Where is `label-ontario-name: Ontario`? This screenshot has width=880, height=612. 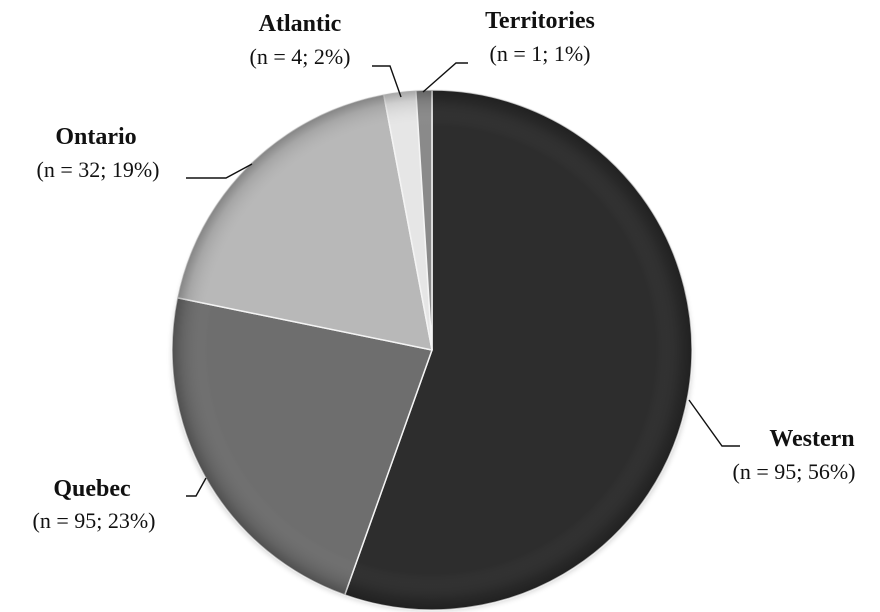 label-ontario-name: Ontario is located at coordinates (95, 137).